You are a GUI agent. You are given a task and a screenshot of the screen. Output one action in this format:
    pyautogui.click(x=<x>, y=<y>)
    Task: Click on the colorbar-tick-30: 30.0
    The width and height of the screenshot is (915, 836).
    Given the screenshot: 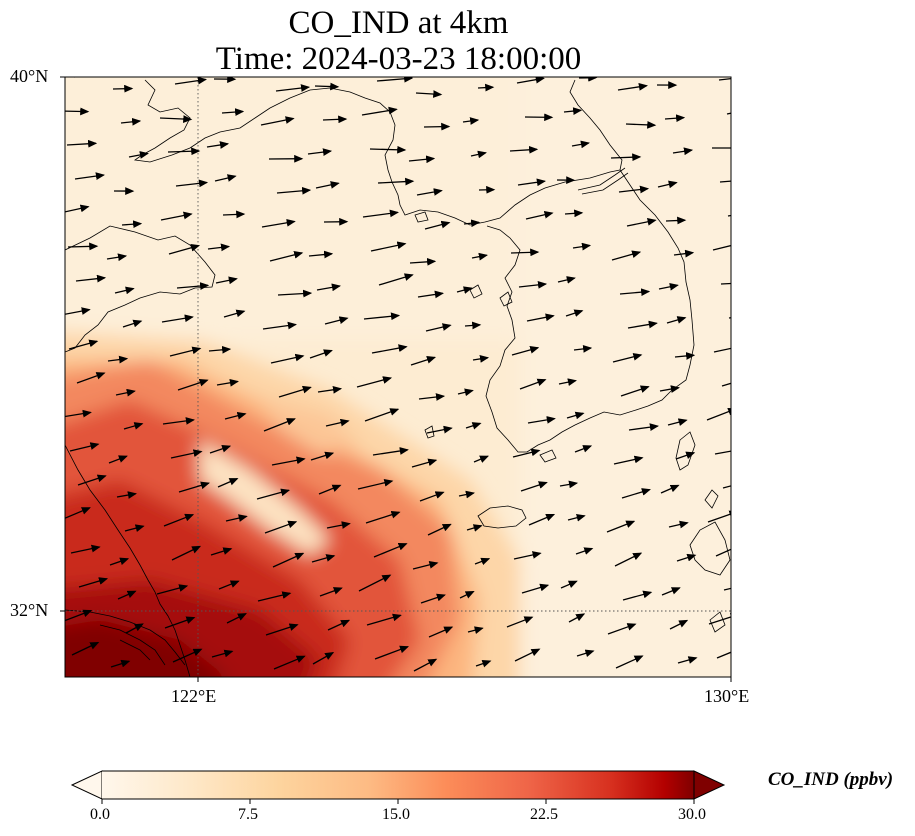 What is the action you would take?
    pyautogui.click(x=692, y=814)
    